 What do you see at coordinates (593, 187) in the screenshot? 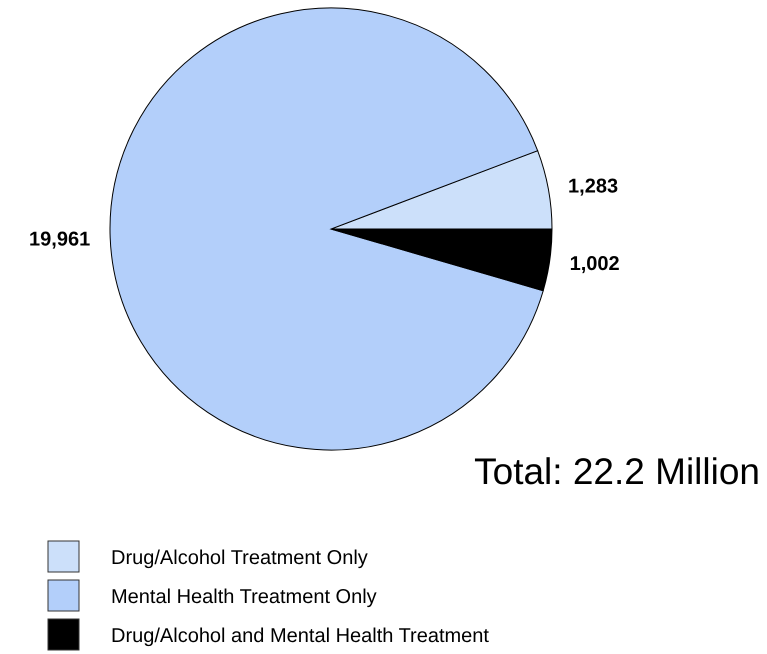
I see `data-label: 1,283` at bounding box center [593, 187].